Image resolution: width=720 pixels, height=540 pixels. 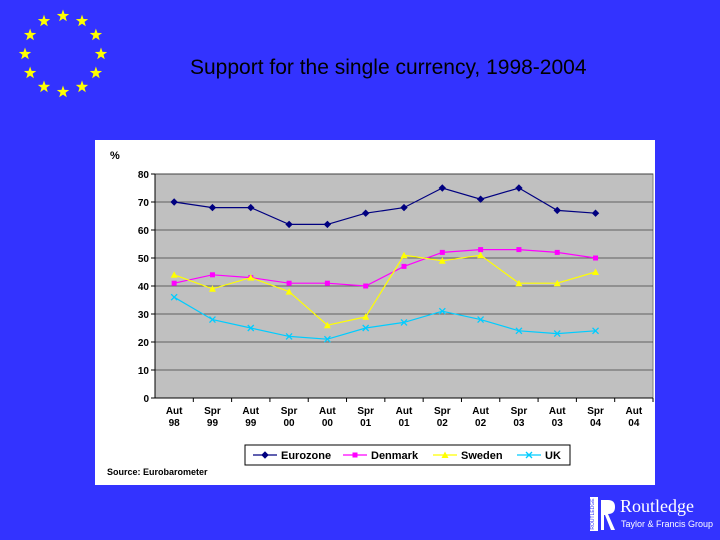 I want to click on x-tick-label: Spr 03, so click(x=519, y=417).